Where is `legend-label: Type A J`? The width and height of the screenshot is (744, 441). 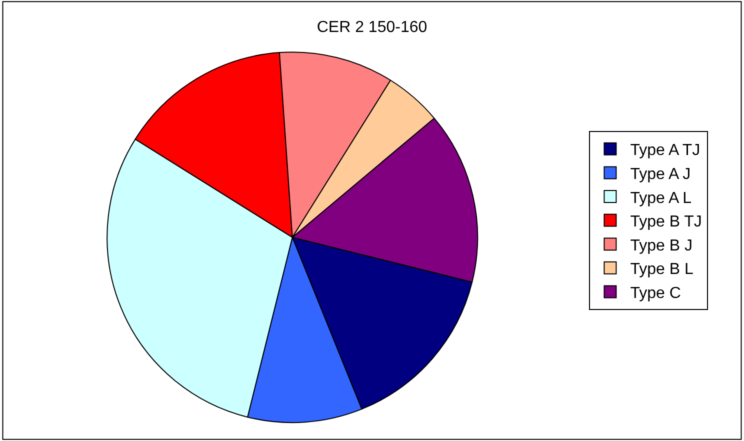
legend-label: Type A J is located at coordinates (660, 174).